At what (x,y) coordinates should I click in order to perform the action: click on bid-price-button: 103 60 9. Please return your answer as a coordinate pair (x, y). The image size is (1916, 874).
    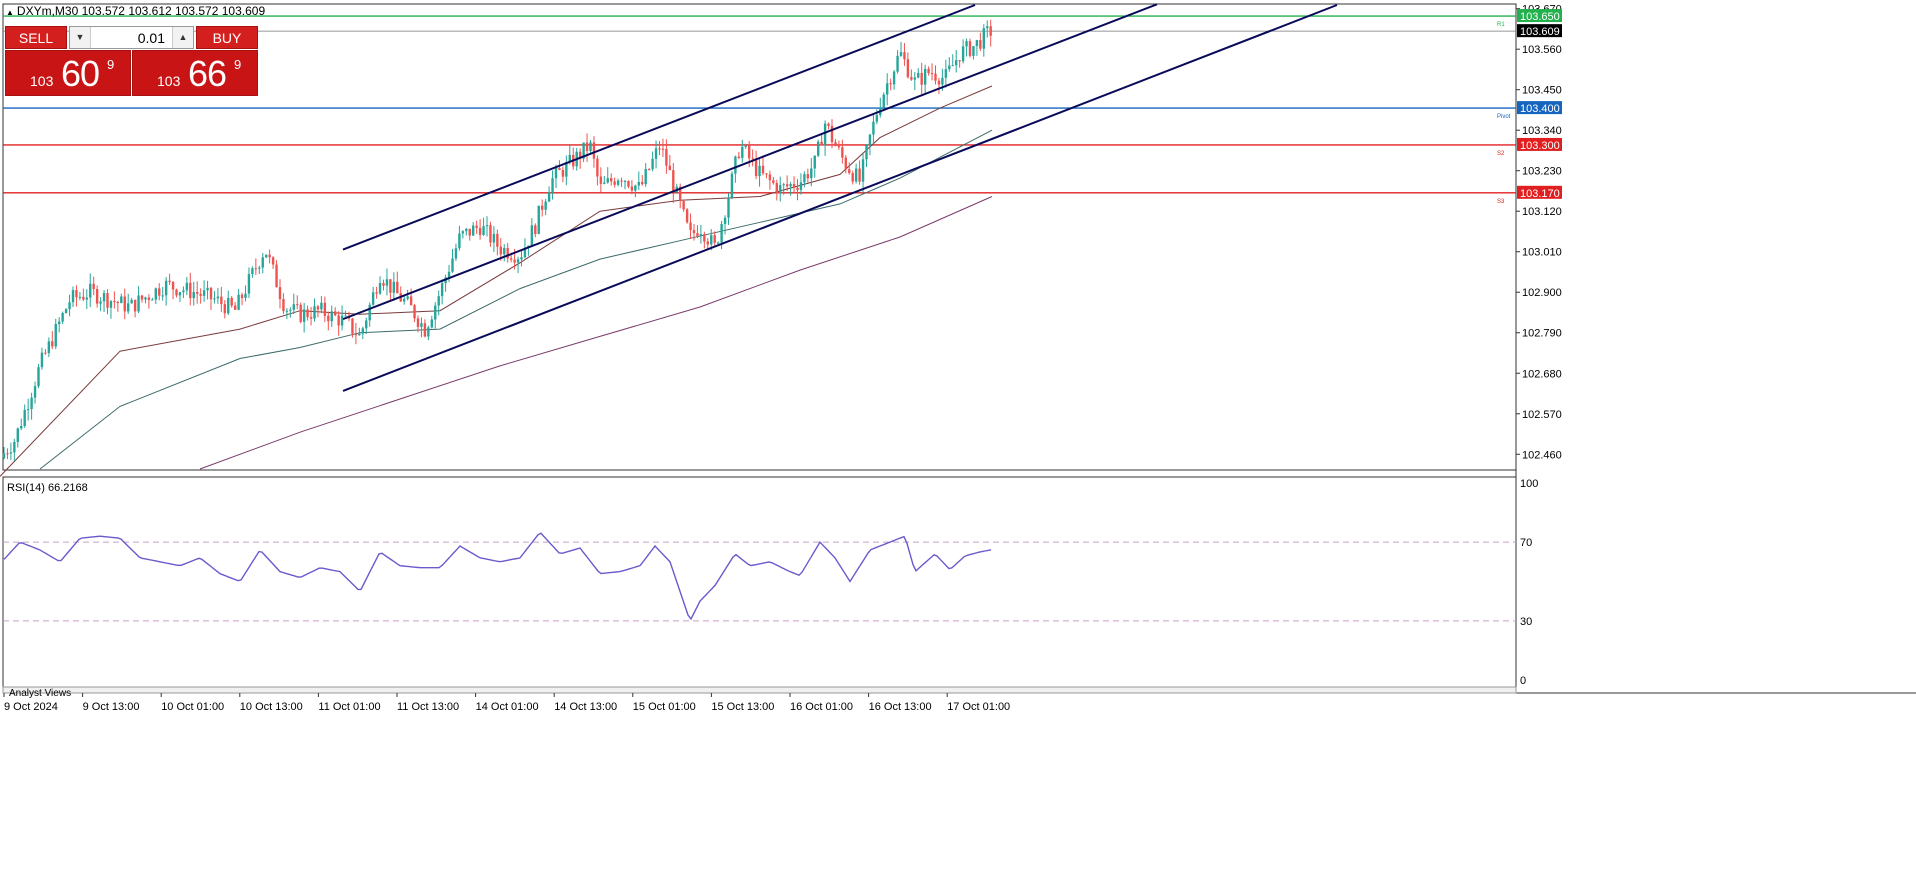
    Looking at the image, I should click on (68, 73).